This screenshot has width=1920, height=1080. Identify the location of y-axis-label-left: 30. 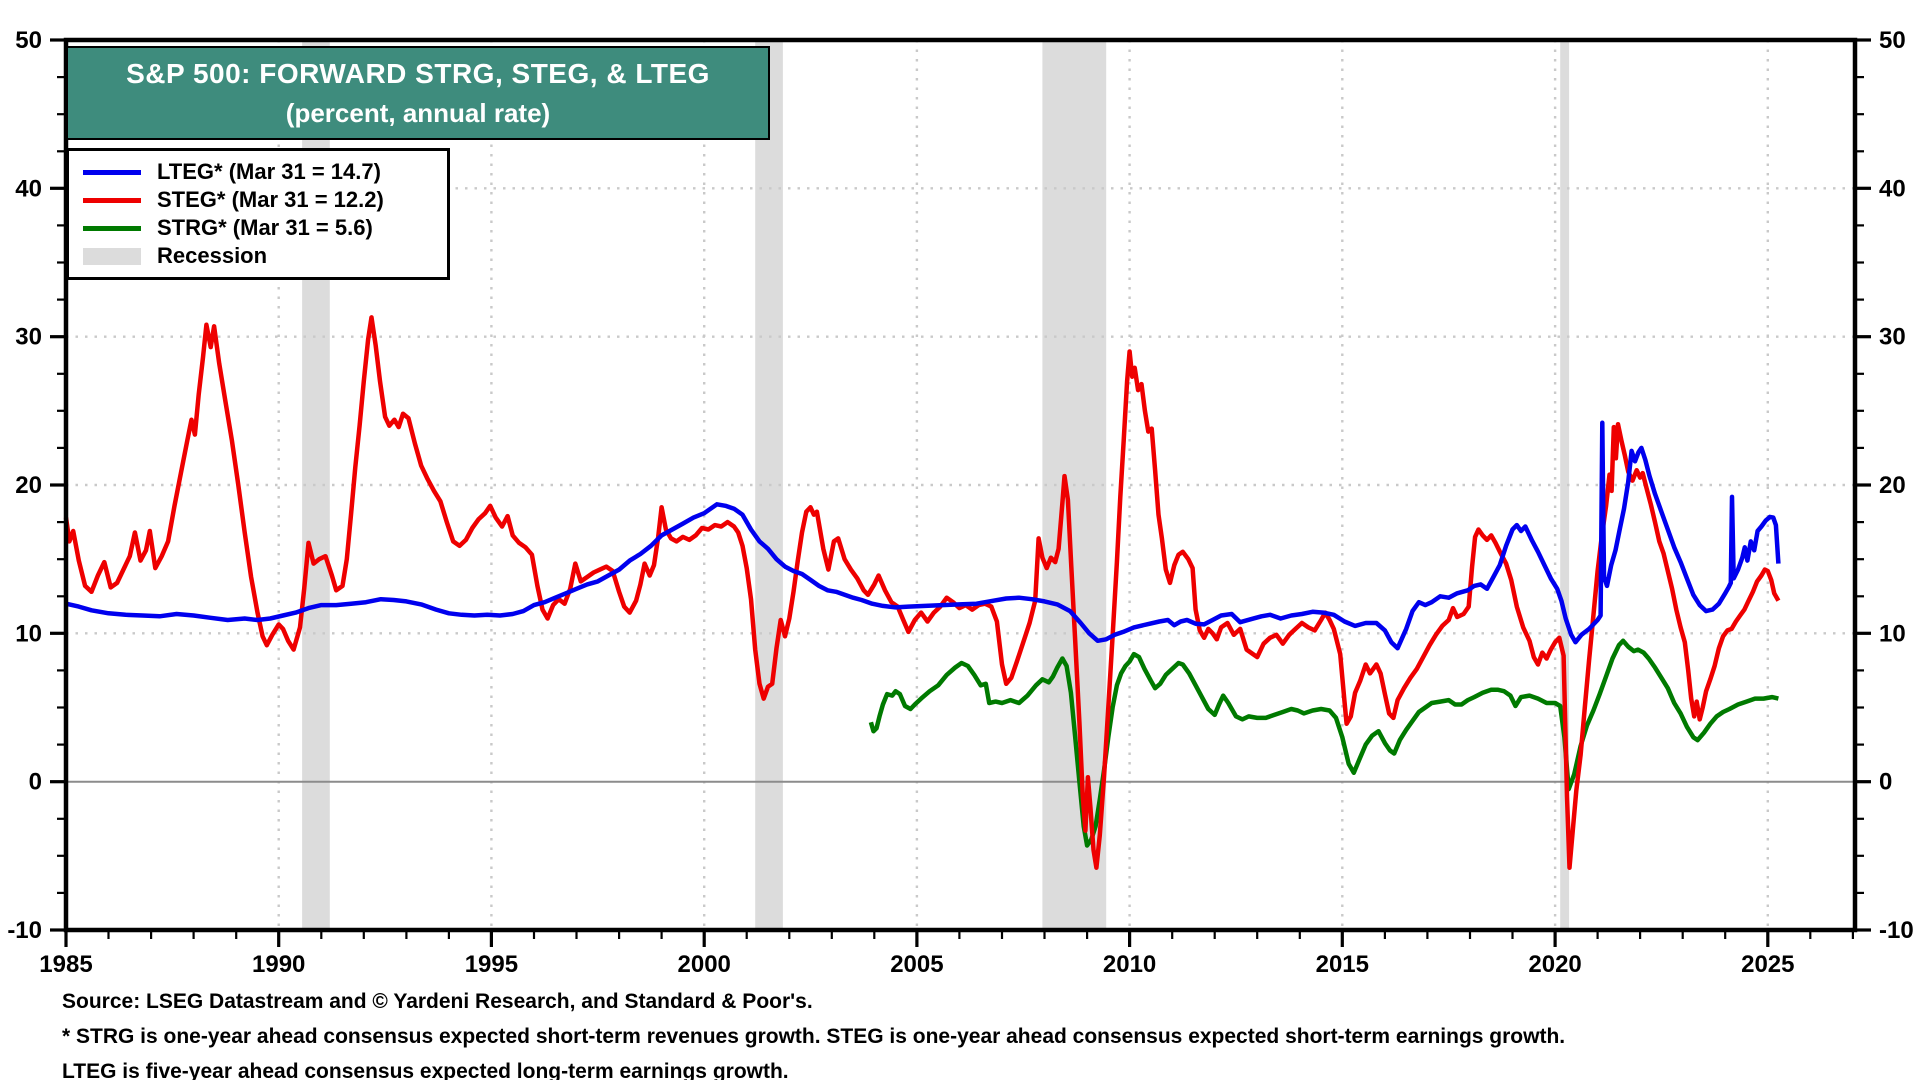
(28, 337).